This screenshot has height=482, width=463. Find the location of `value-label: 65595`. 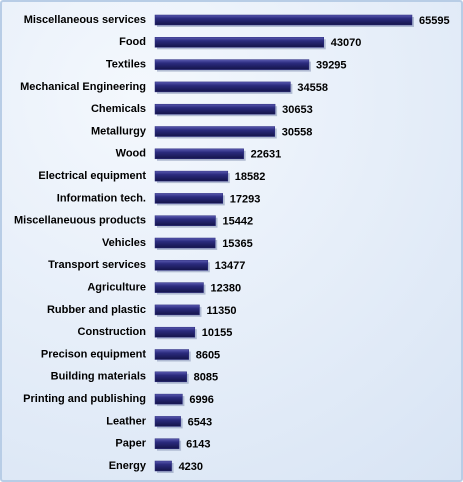

value-label: 65595 is located at coordinates (434, 21).